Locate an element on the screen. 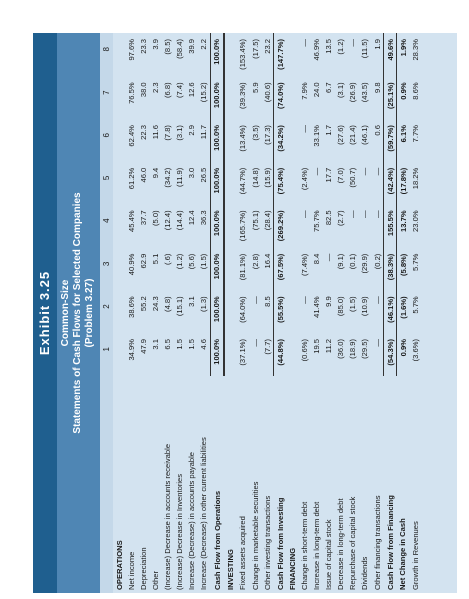 Image resolution: width=469 pixels, height=599 pixels. cell: (7.8) is located at coordinates (167, 133).